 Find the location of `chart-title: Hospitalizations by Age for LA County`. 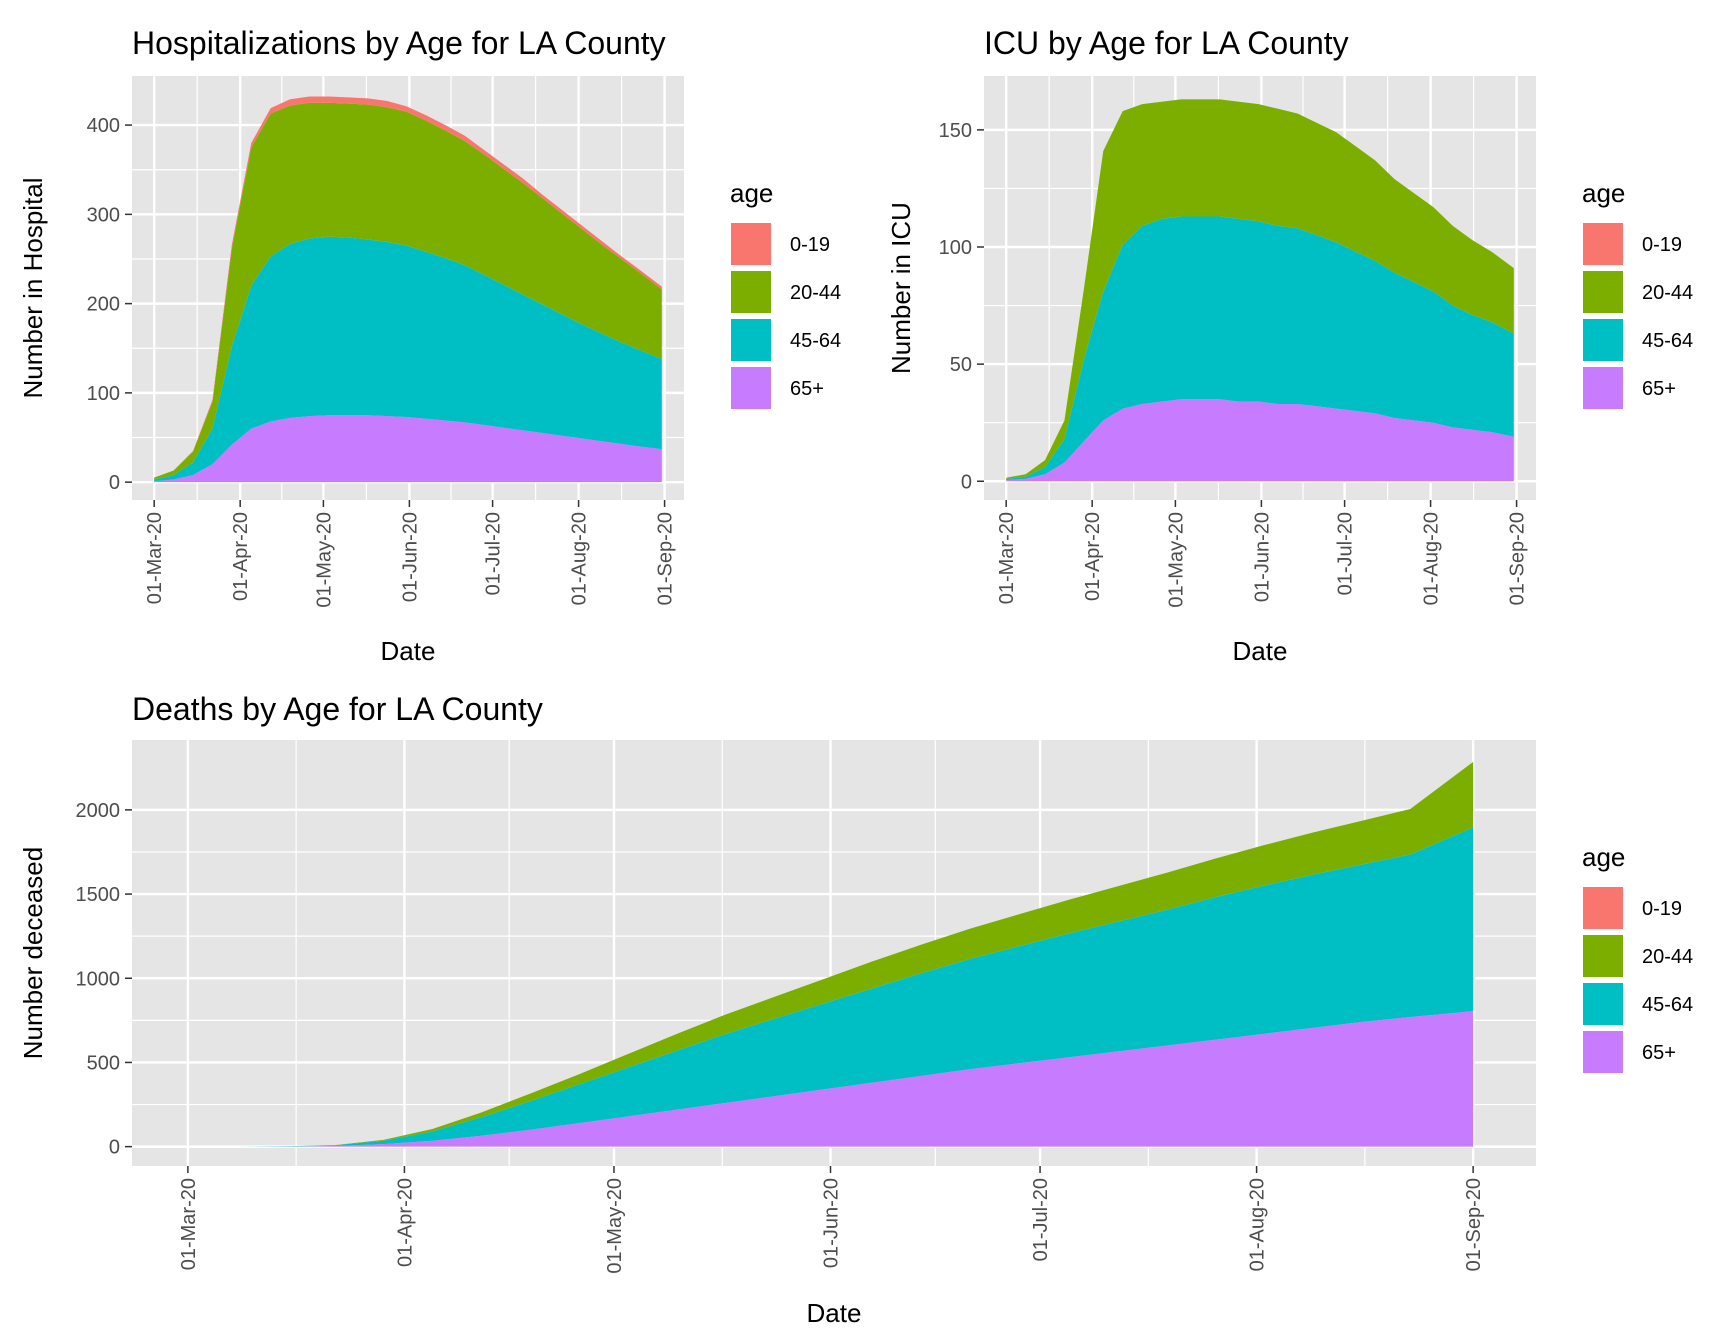

chart-title: Hospitalizations by Age for LA County is located at coordinates (399, 43).